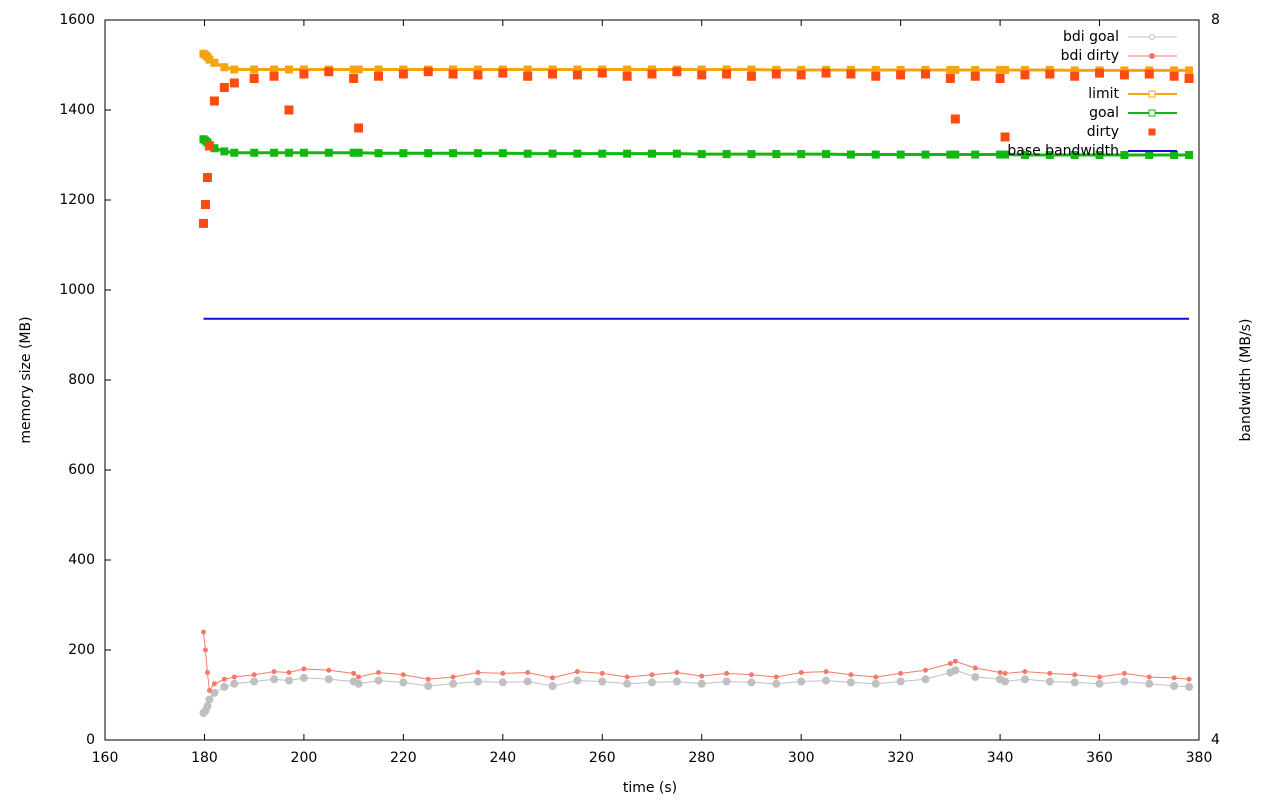  What do you see at coordinates (1090, 56) in the screenshot?
I see `legend-label: bdi dirty` at bounding box center [1090, 56].